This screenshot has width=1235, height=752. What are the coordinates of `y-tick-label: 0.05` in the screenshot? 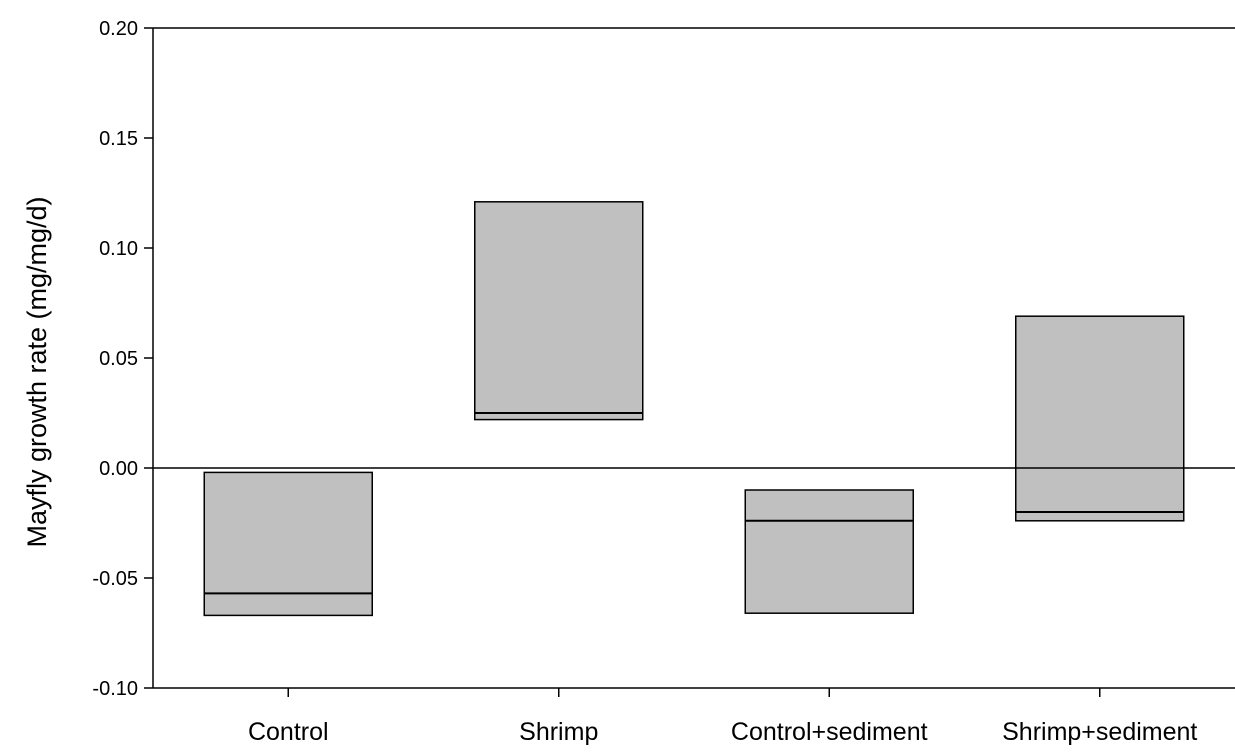 It's located at (118, 359).